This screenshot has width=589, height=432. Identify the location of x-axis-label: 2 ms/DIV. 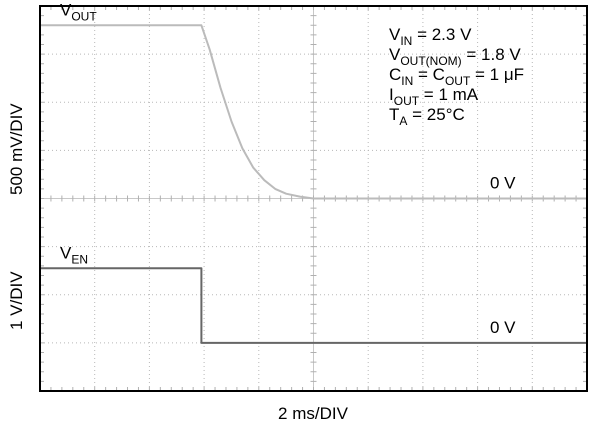
(313, 413).